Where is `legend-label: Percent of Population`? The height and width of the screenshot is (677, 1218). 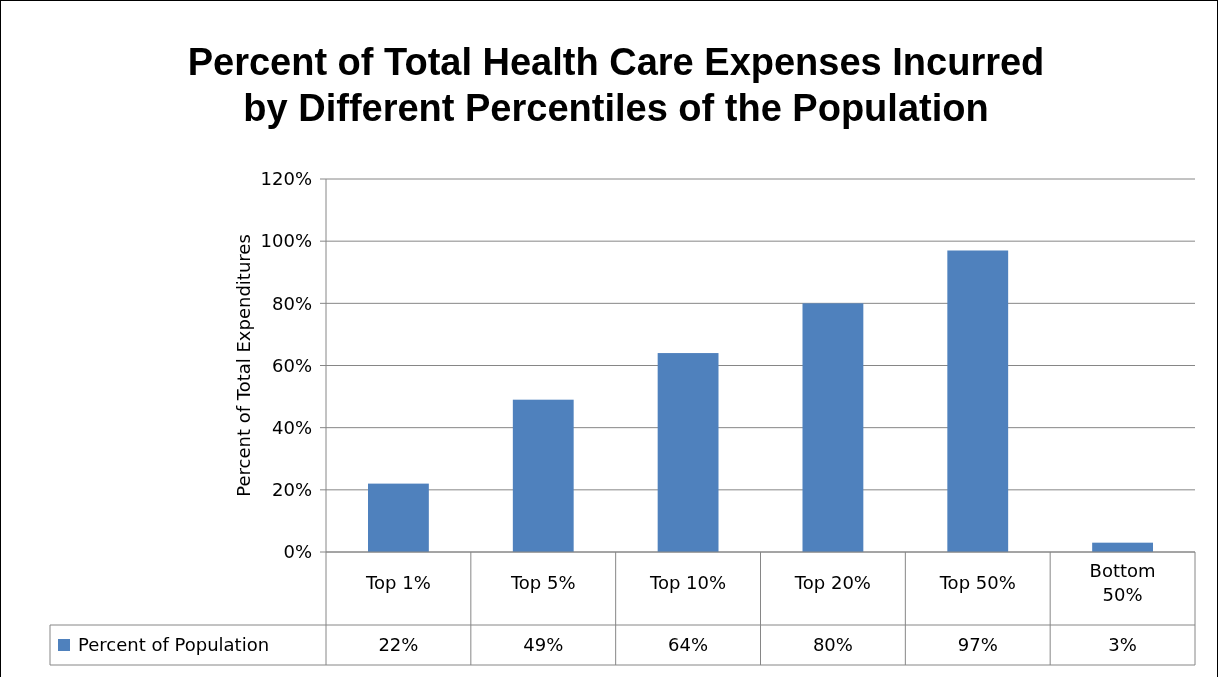
legend-label: Percent of Population is located at coordinates (174, 645).